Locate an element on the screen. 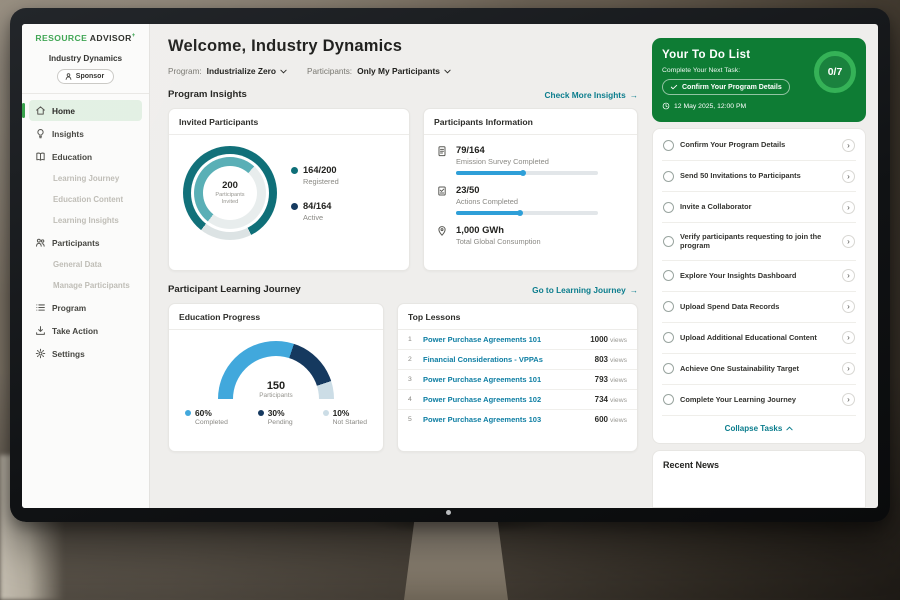 The height and width of the screenshot is (600, 900). power-led is located at coordinates (448, 512).